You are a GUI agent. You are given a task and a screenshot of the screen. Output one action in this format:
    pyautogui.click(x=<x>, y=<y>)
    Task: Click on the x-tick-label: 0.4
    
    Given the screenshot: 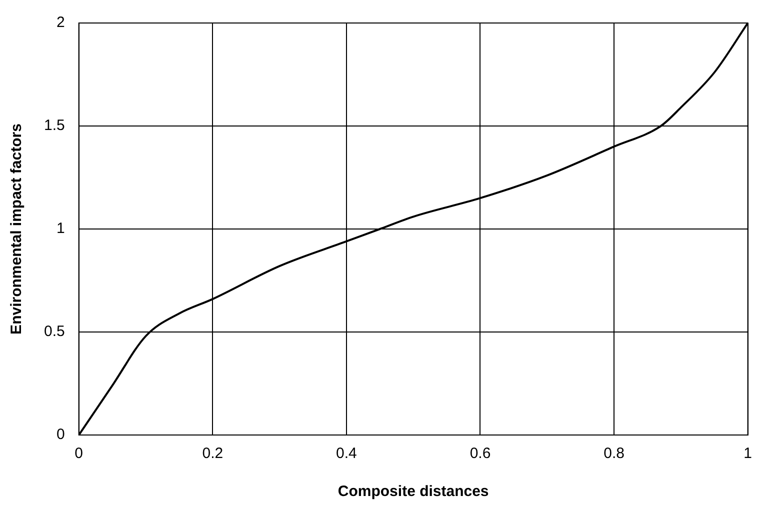 What is the action you would take?
    pyautogui.click(x=346, y=453)
    